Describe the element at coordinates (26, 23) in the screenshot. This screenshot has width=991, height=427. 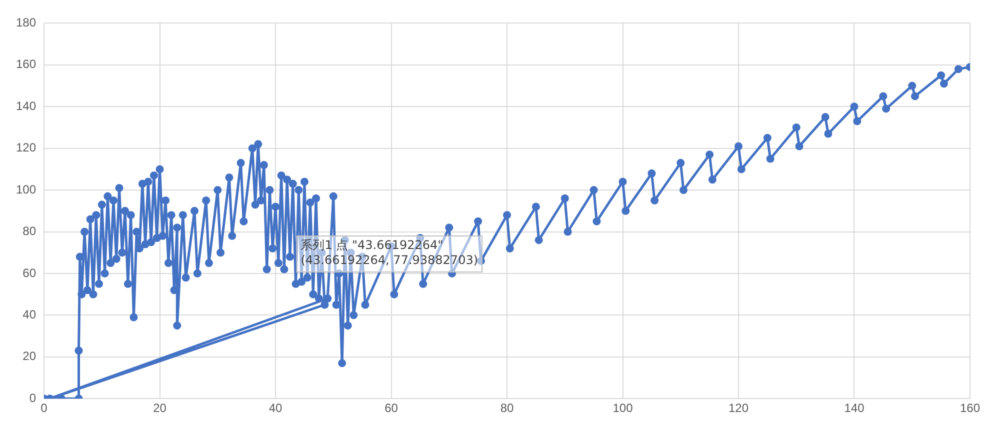
I see `y-tick-label: 180` at that location.